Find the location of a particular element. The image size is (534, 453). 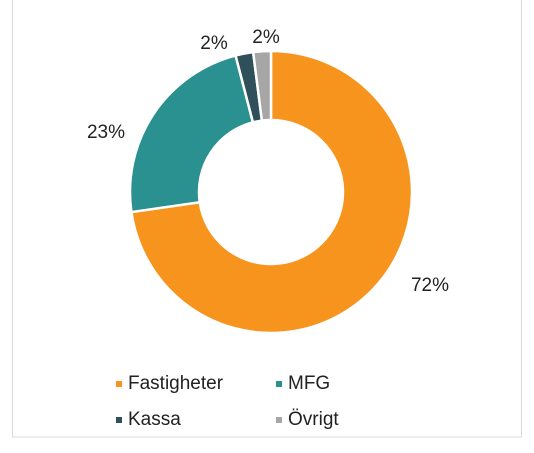

legend-label: Övrigt is located at coordinates (313, 419).